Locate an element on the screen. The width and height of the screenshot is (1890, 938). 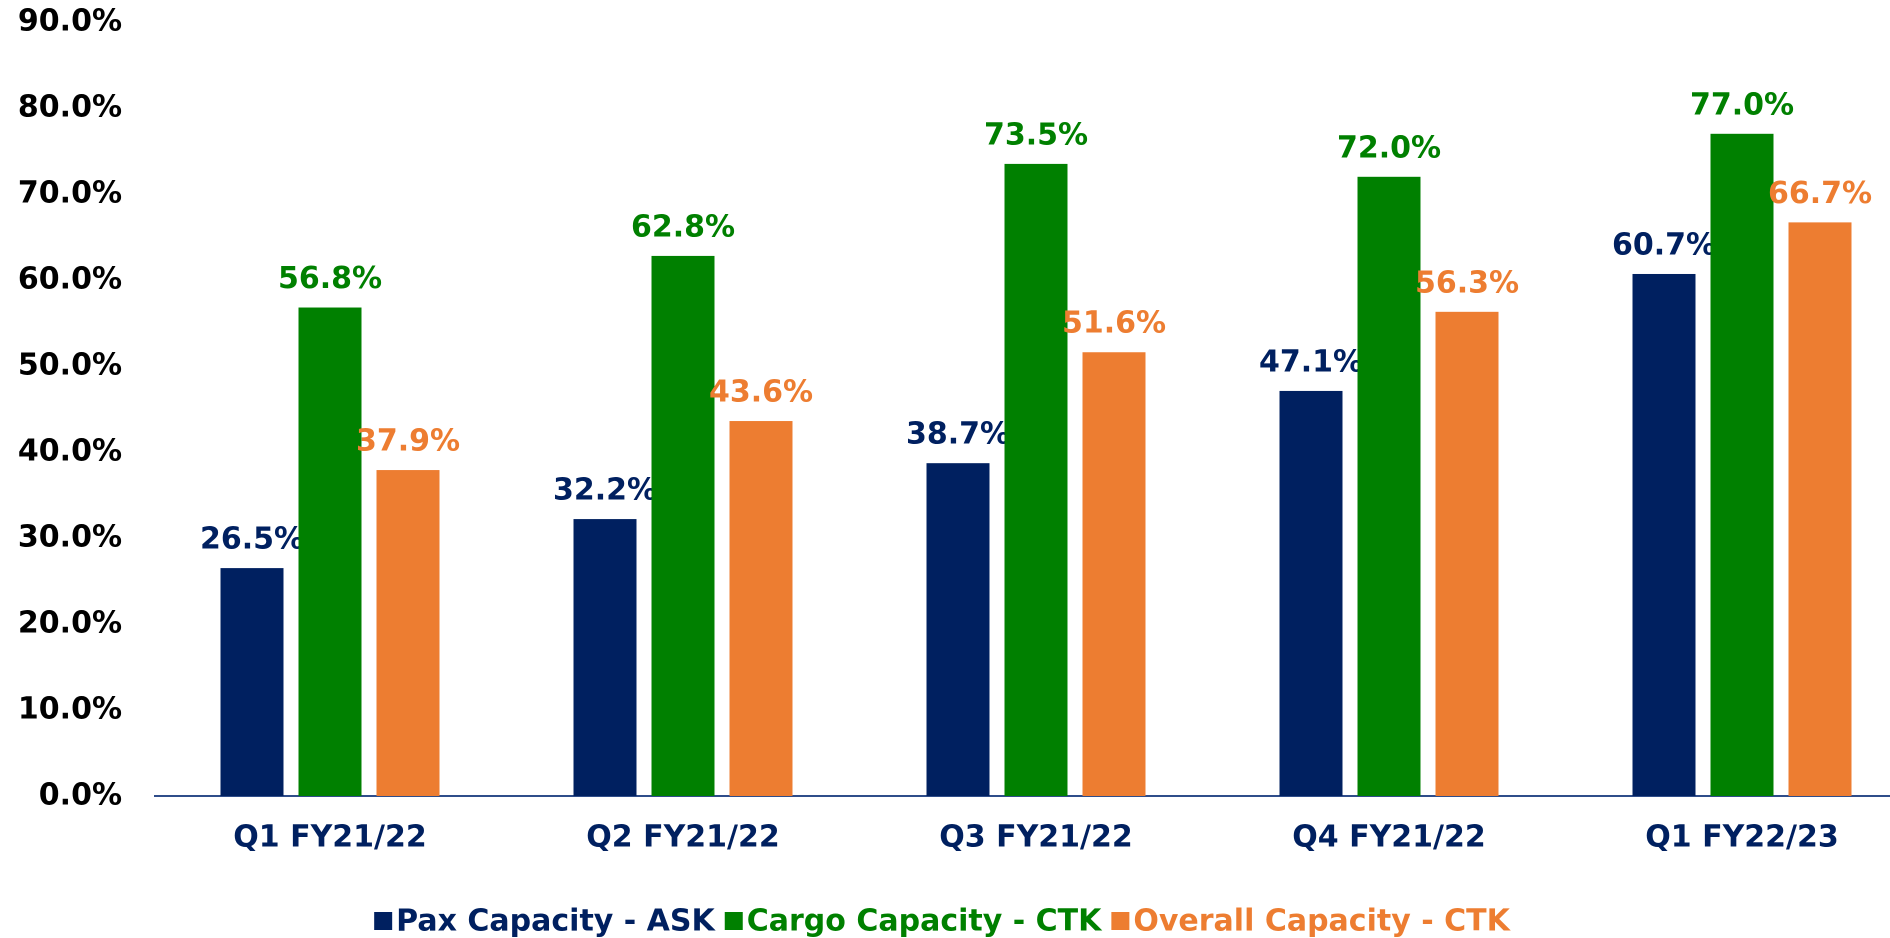
y-tick-label: 90.0% is located at coordinates (70, 21).